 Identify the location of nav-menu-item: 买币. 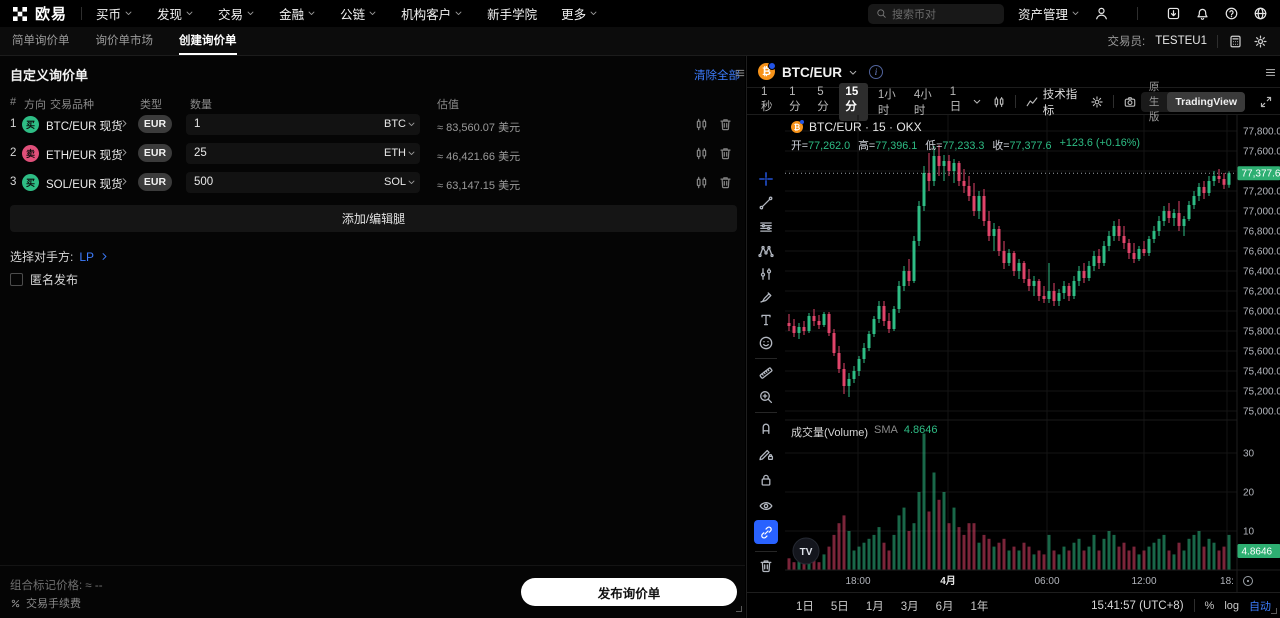
(114, 13).